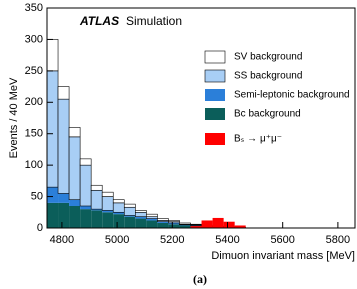  Describe the element at coordinates (34, 8) in the screenshot. I see `y-tick-label: 350` at that location.